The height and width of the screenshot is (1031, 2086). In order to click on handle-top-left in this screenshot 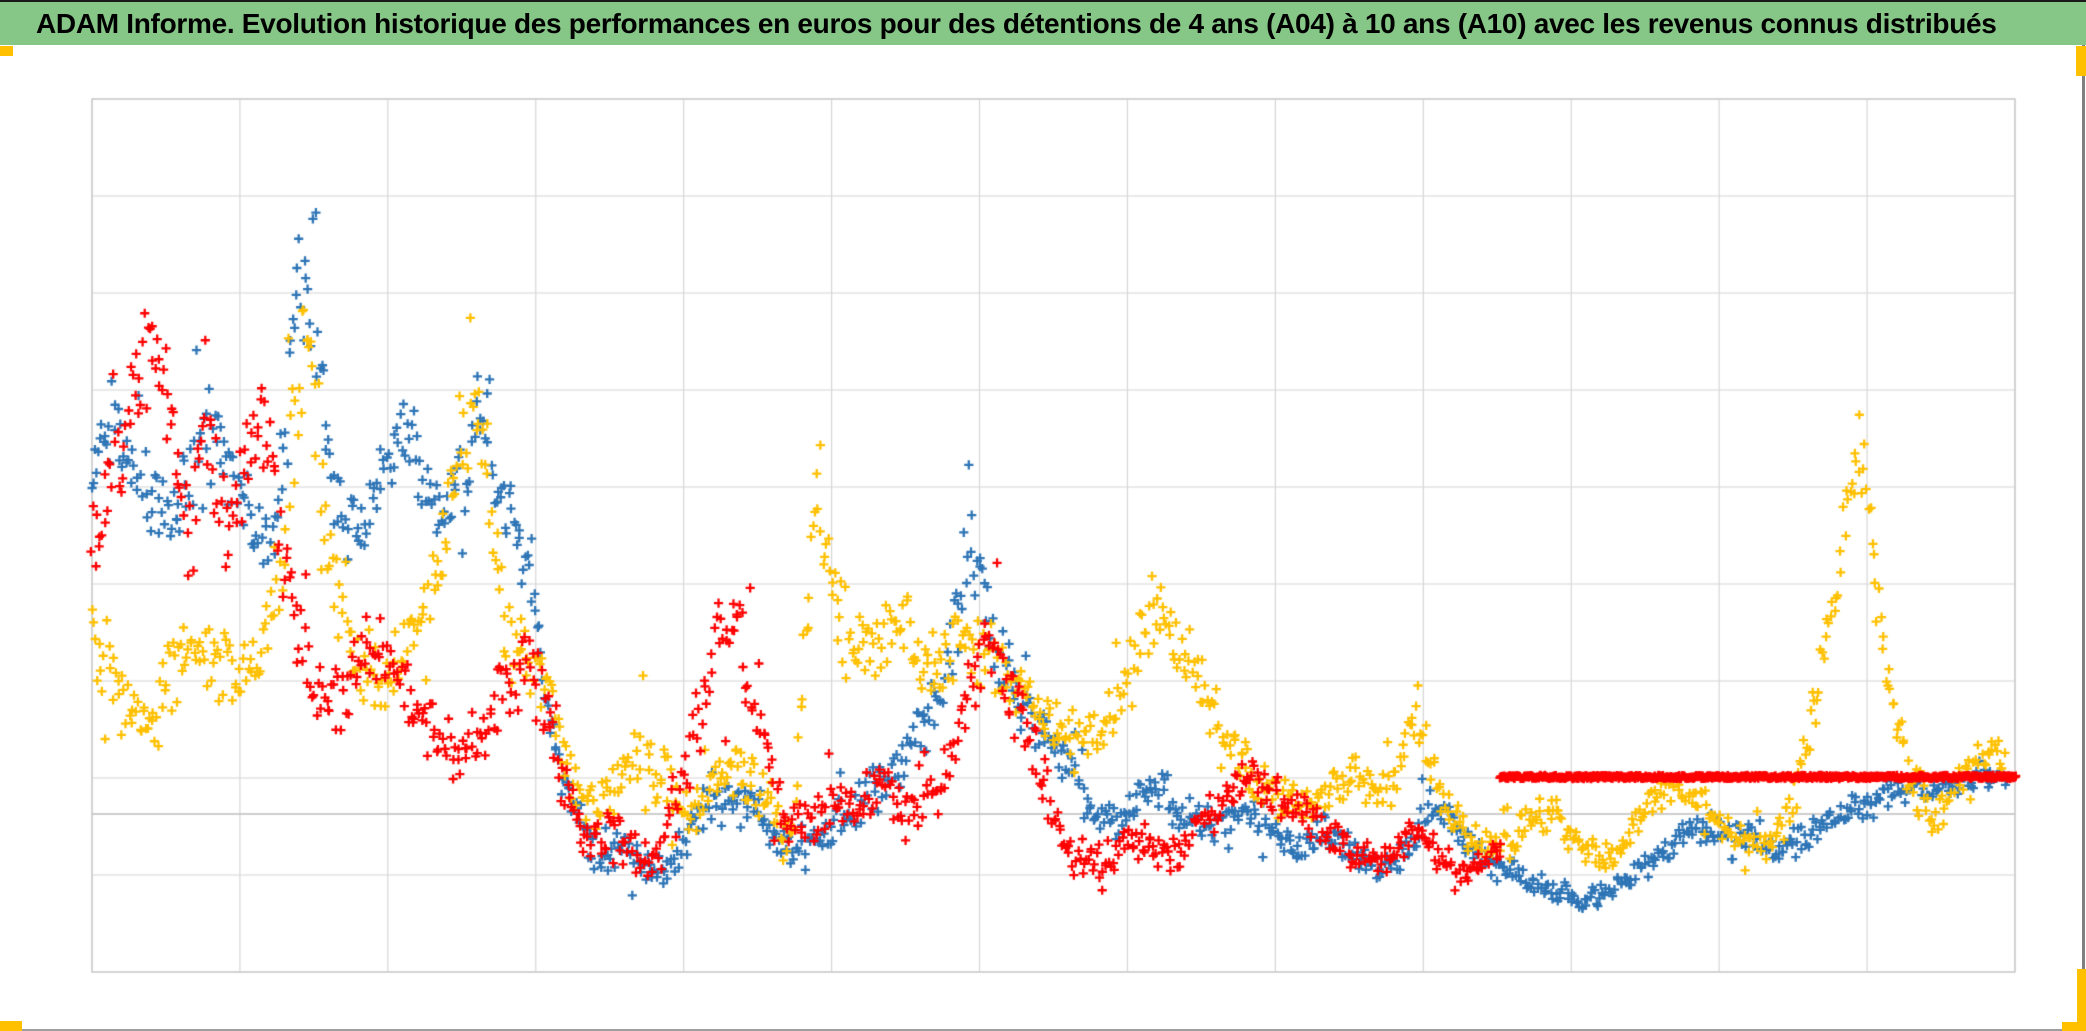, I will do `click(6, 51)`.